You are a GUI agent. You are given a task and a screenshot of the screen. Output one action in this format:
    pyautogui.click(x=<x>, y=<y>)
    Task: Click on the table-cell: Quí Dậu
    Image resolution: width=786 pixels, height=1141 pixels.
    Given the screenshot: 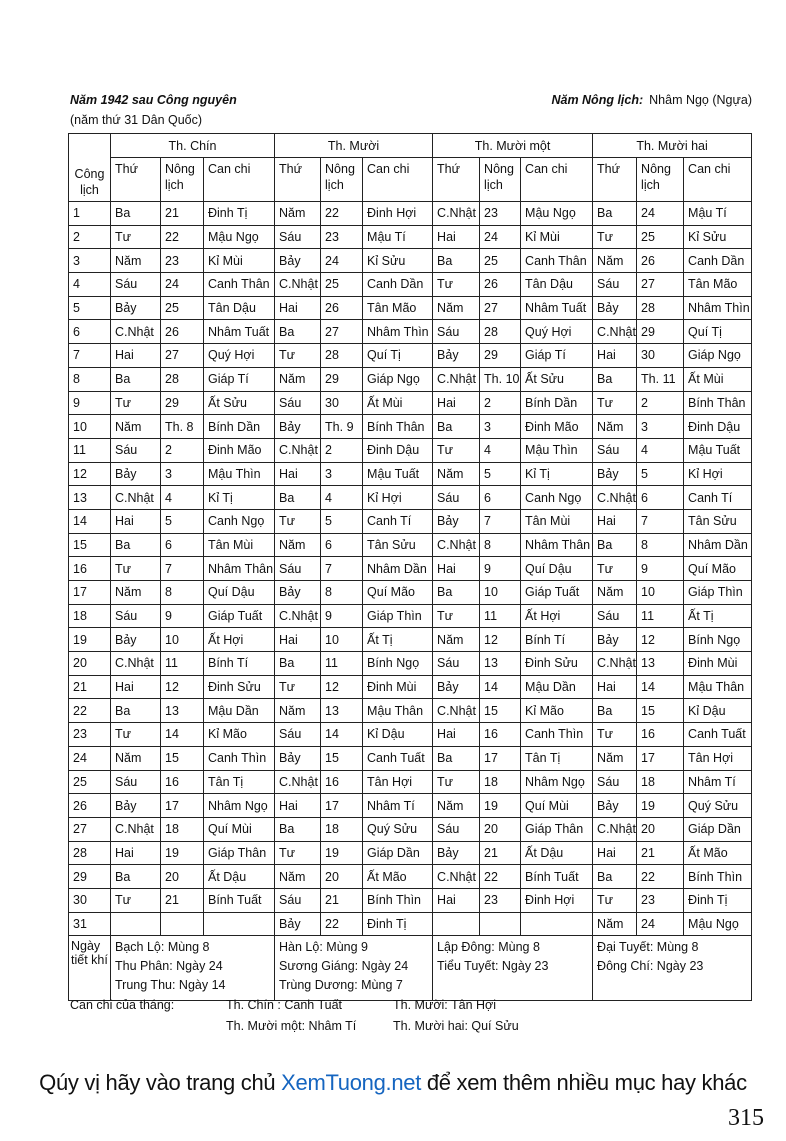 What is the action you would take?
    pyautogui.click(x=557, y=568)
    